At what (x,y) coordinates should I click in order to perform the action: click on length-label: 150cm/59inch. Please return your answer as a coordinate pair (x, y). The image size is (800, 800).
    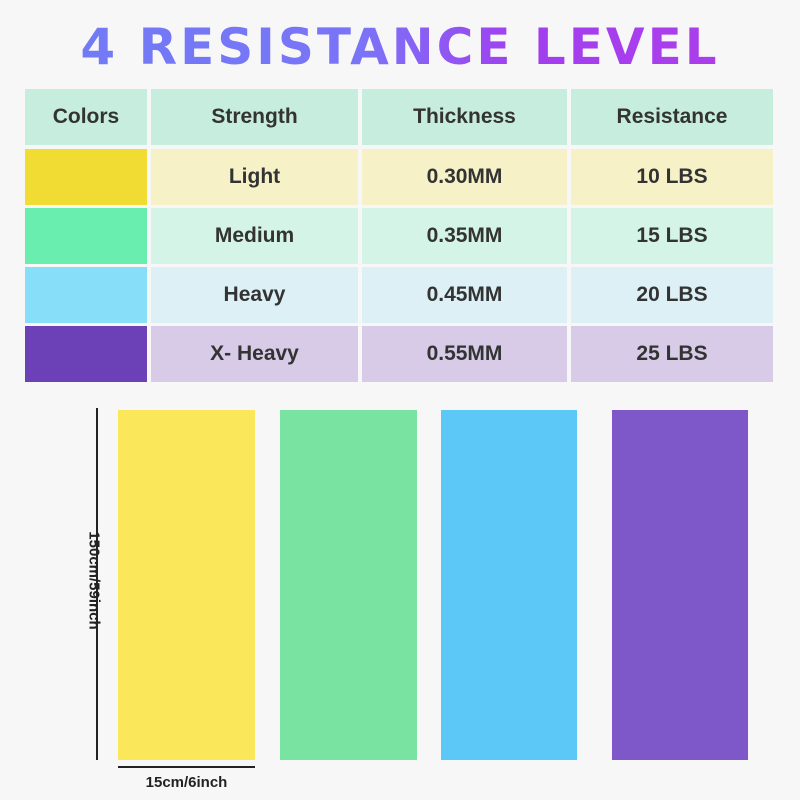
    Looking at the image, I should click on (94, 580).